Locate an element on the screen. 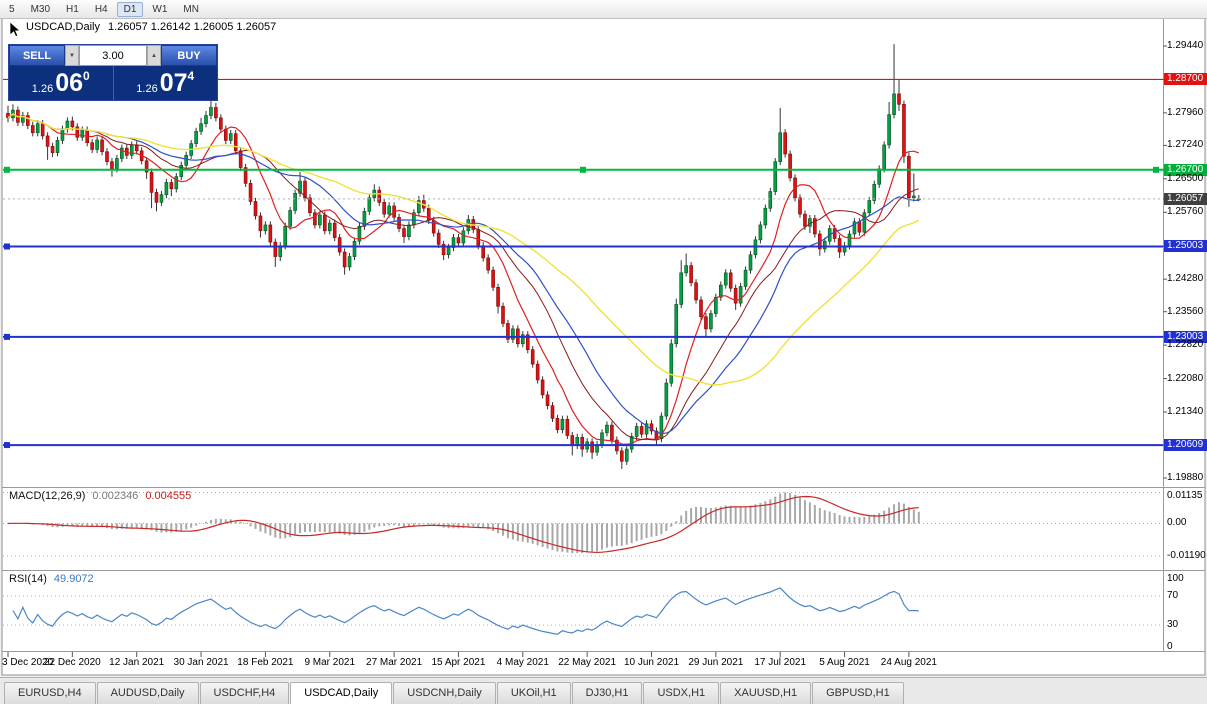  macd-scale-label: 0.00 is located at coordinates (1177, 523).